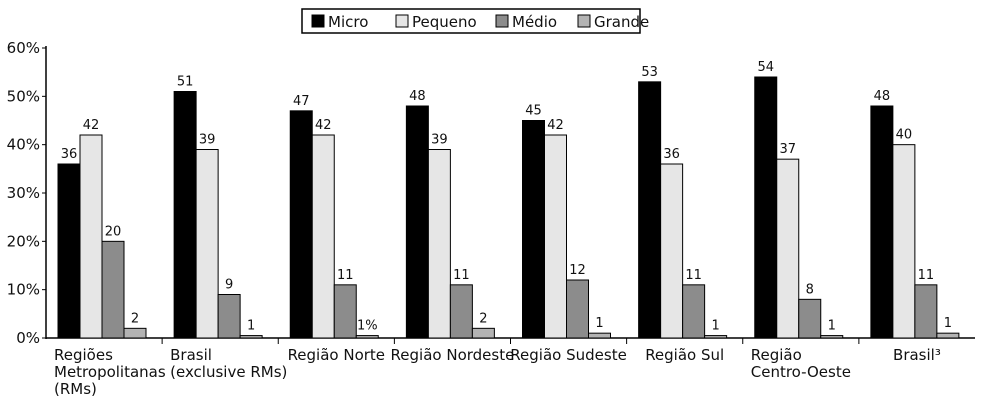 This screenshot has height=398, width=983. What do you see at coordinates (917, 355) in the screenshot?
I see `x-category-label: Brasil³` at bounding box center [917, 355].